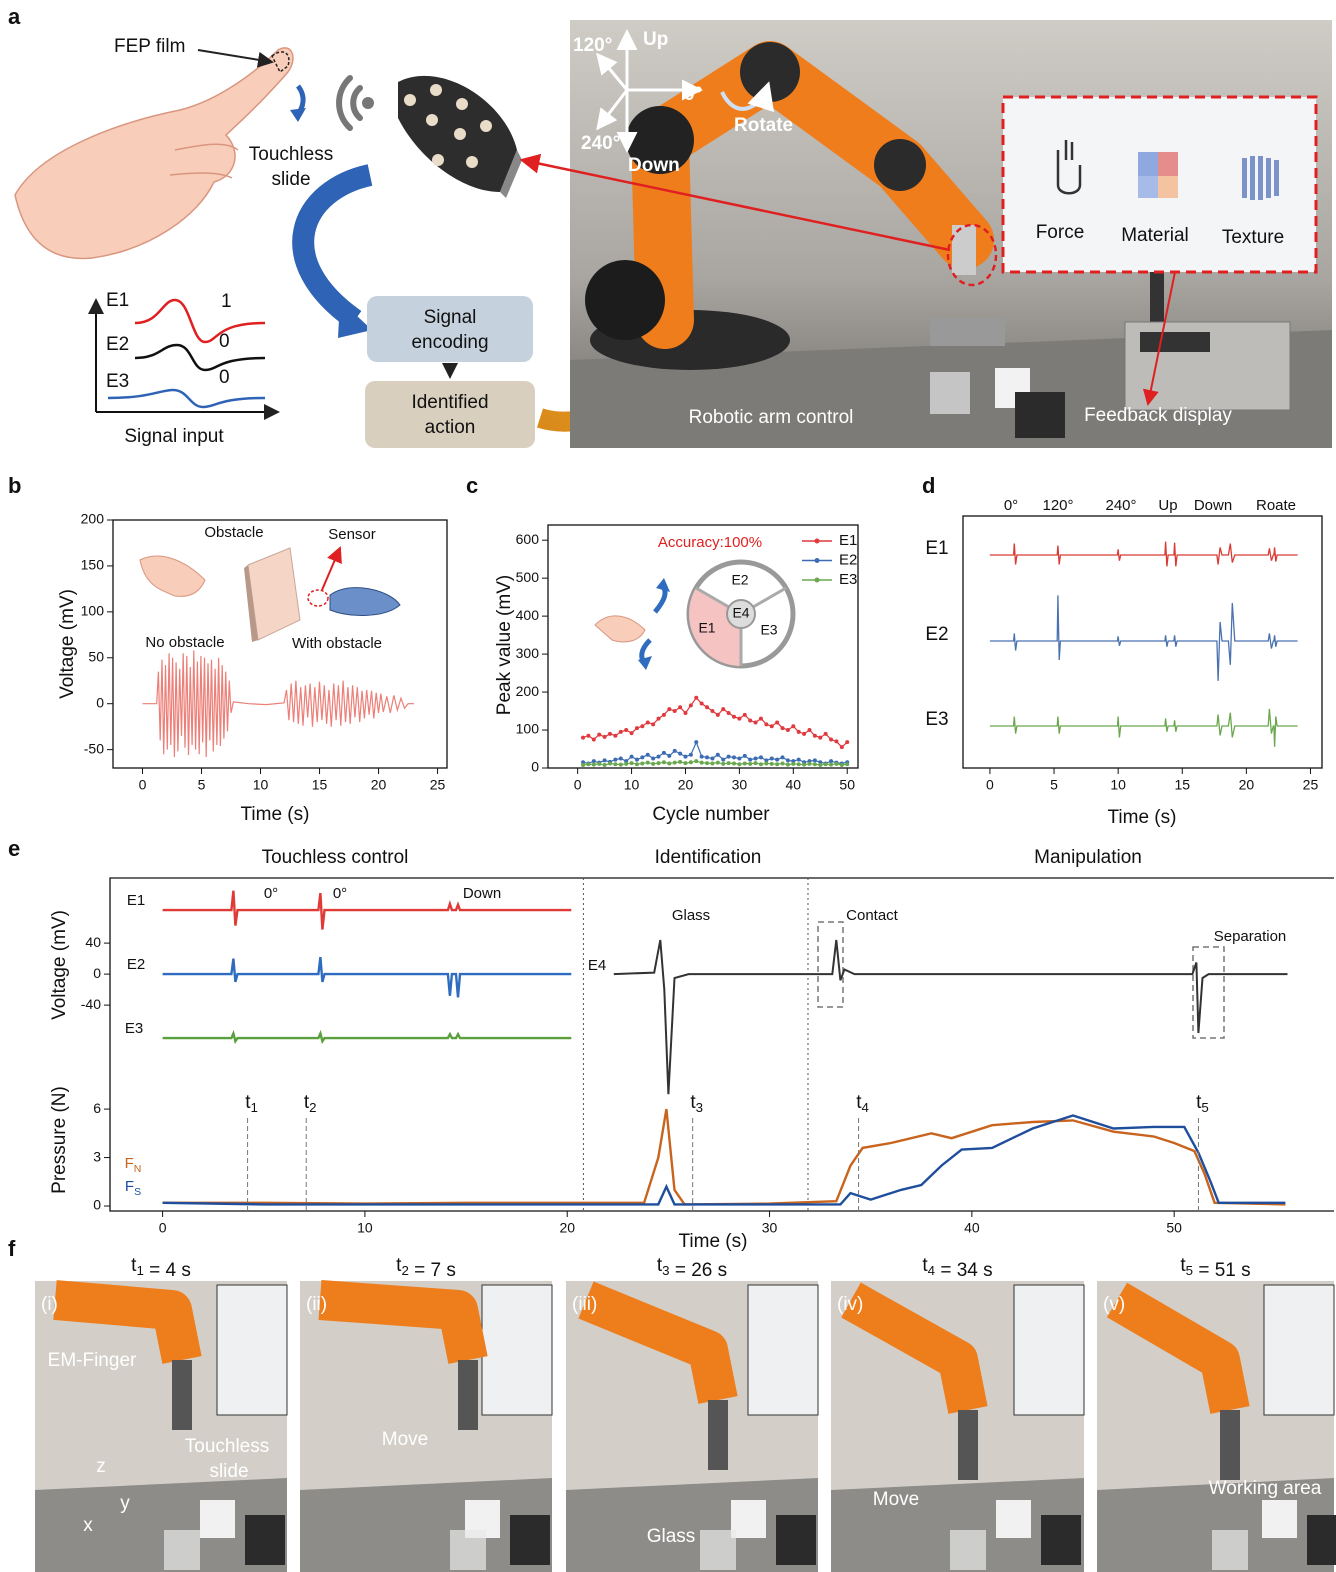 Image resolution: width=1336 pixels, height=1572 pixels. Describe the element at coordinates (1230, 1550) in the screenshot. I see `photo-glass` at that location.